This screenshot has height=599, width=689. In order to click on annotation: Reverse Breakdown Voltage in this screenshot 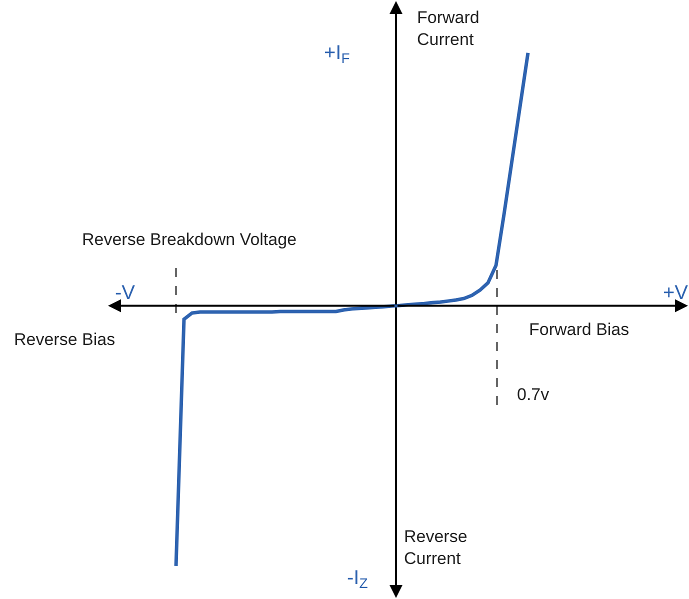, I will do `click(189, 239)`.